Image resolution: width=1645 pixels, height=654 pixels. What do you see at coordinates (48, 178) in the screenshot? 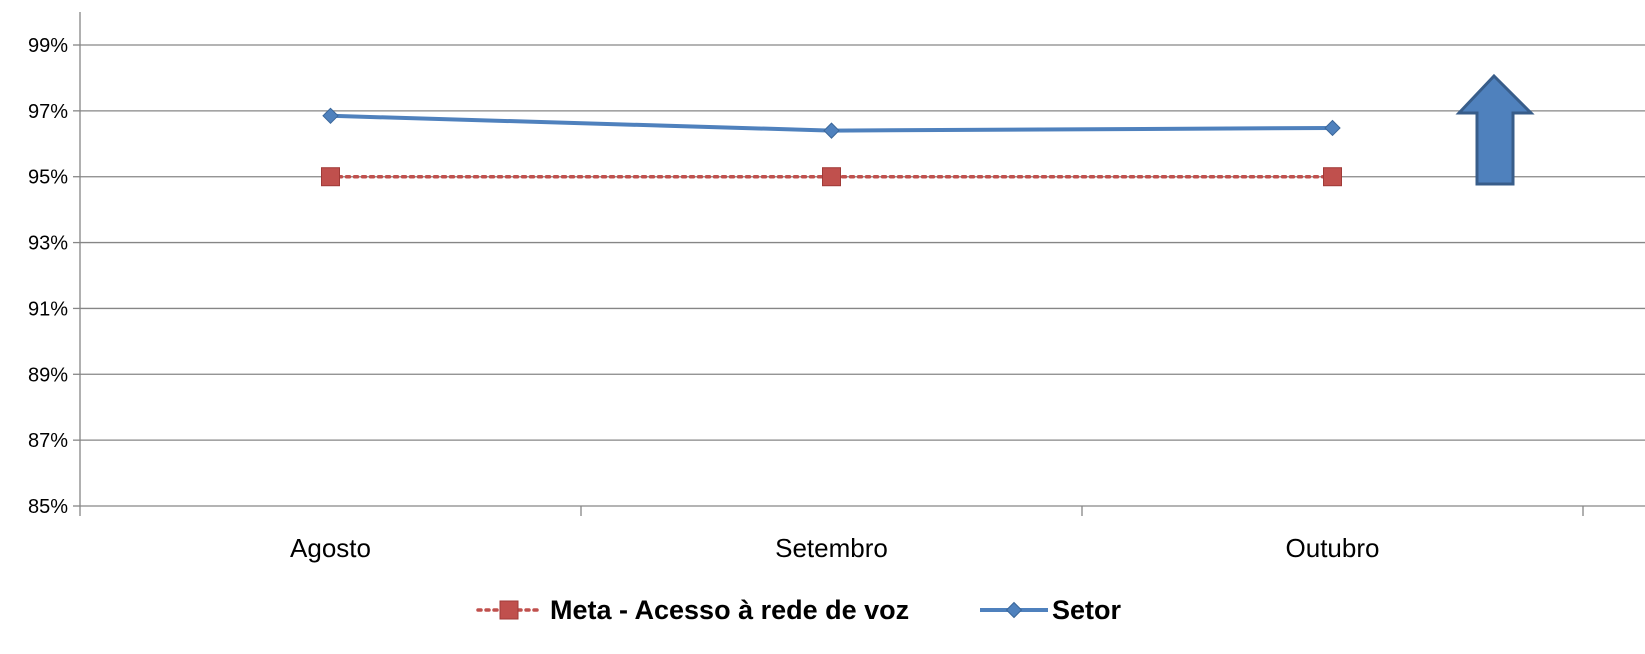
I see `y-tick-label: 95%` at bounding box center [48, 178].